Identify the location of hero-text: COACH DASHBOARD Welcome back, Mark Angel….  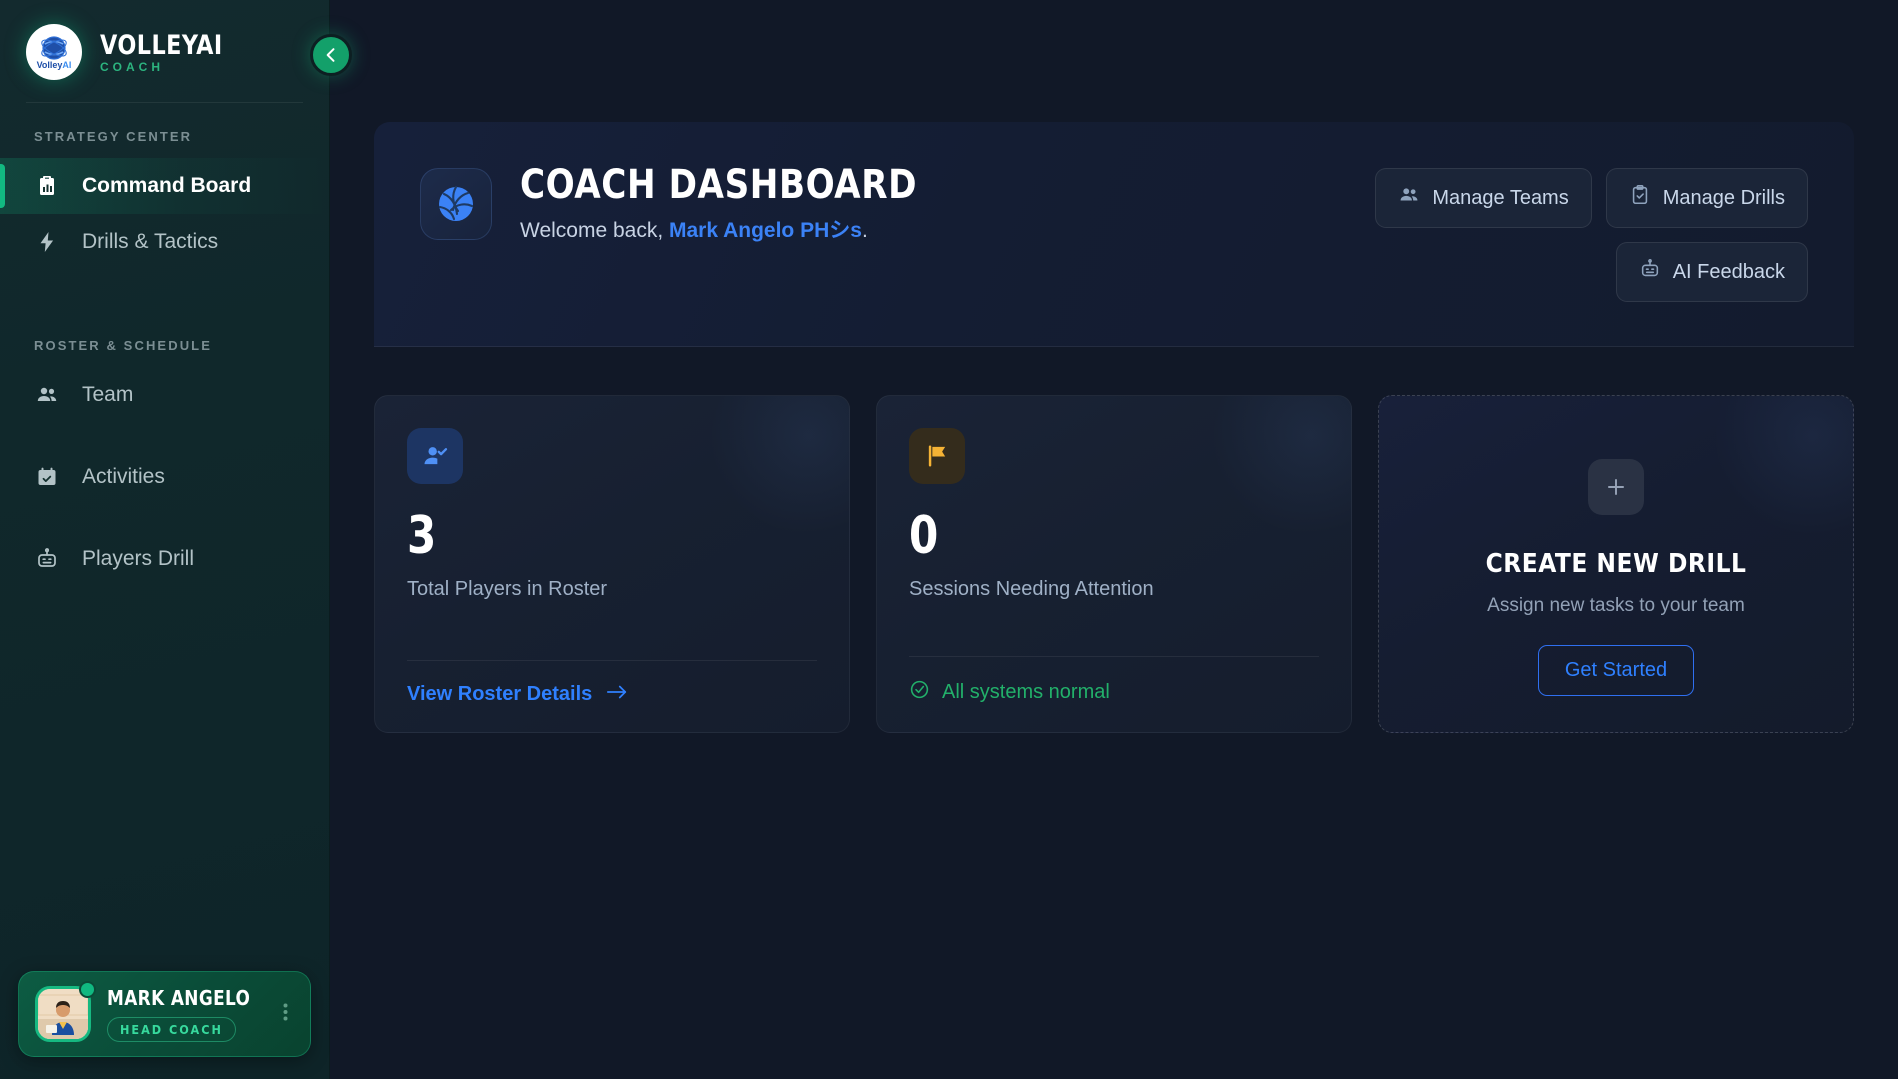
(729, 203).